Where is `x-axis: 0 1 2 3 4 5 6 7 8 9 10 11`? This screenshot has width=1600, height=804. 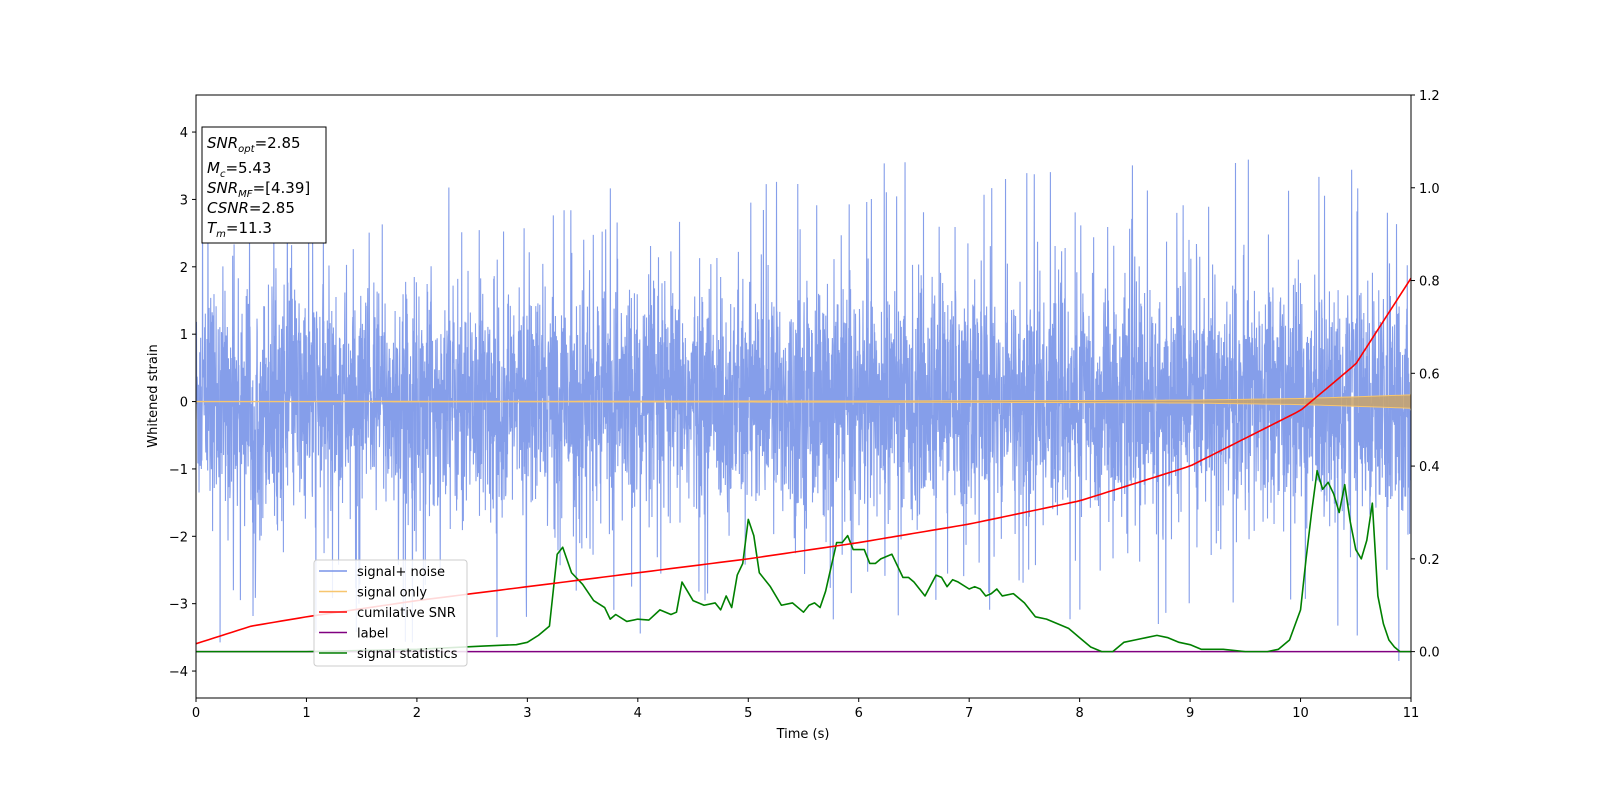 x-axis: 0 1 2 3 4 5 6 7 8 9 10 11 is located at coordinates (805, 709).